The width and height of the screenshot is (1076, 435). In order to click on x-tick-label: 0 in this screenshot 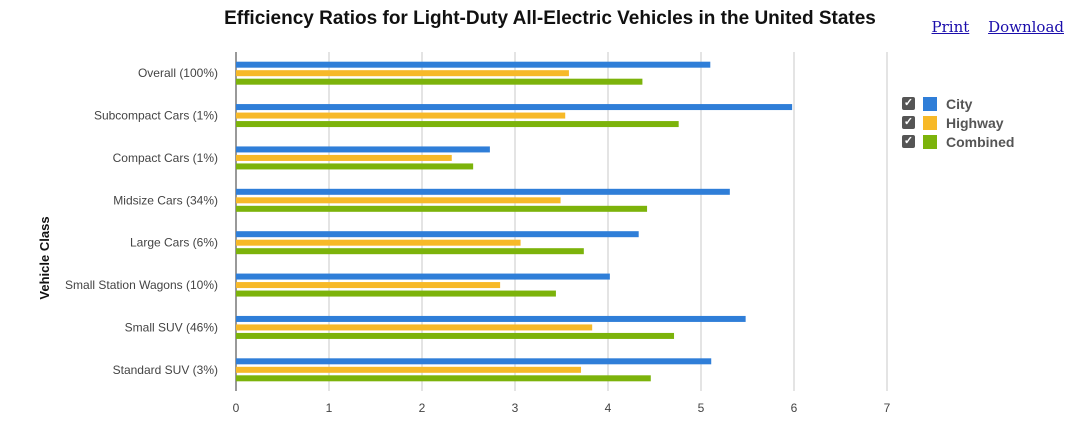, I will do `click(236, 408)`.